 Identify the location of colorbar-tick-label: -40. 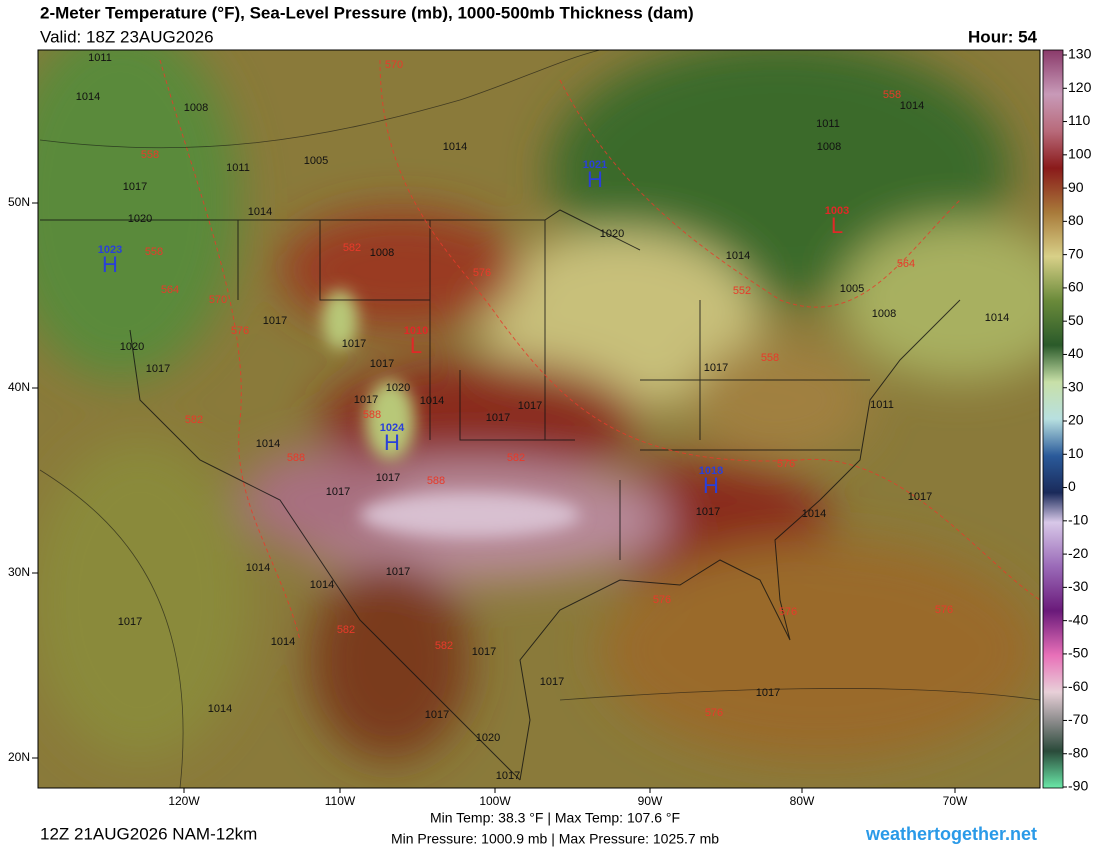
(1078, 619).